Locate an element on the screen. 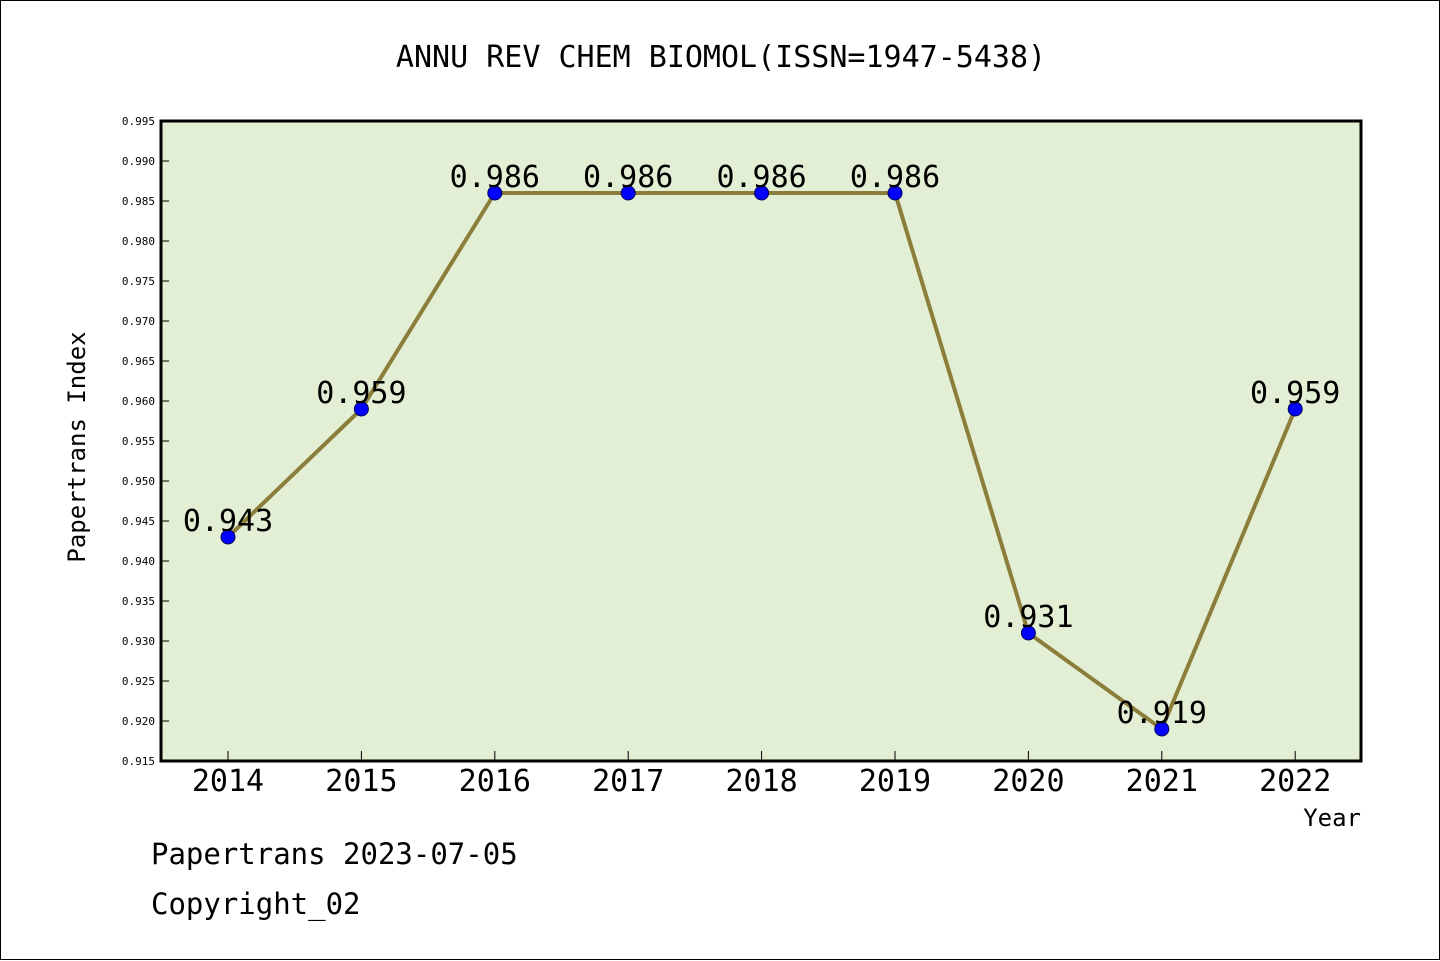 This screenshot has height=961, width=1440. y-axis-label: Papertrans Index is located at coordinates (77, 446).